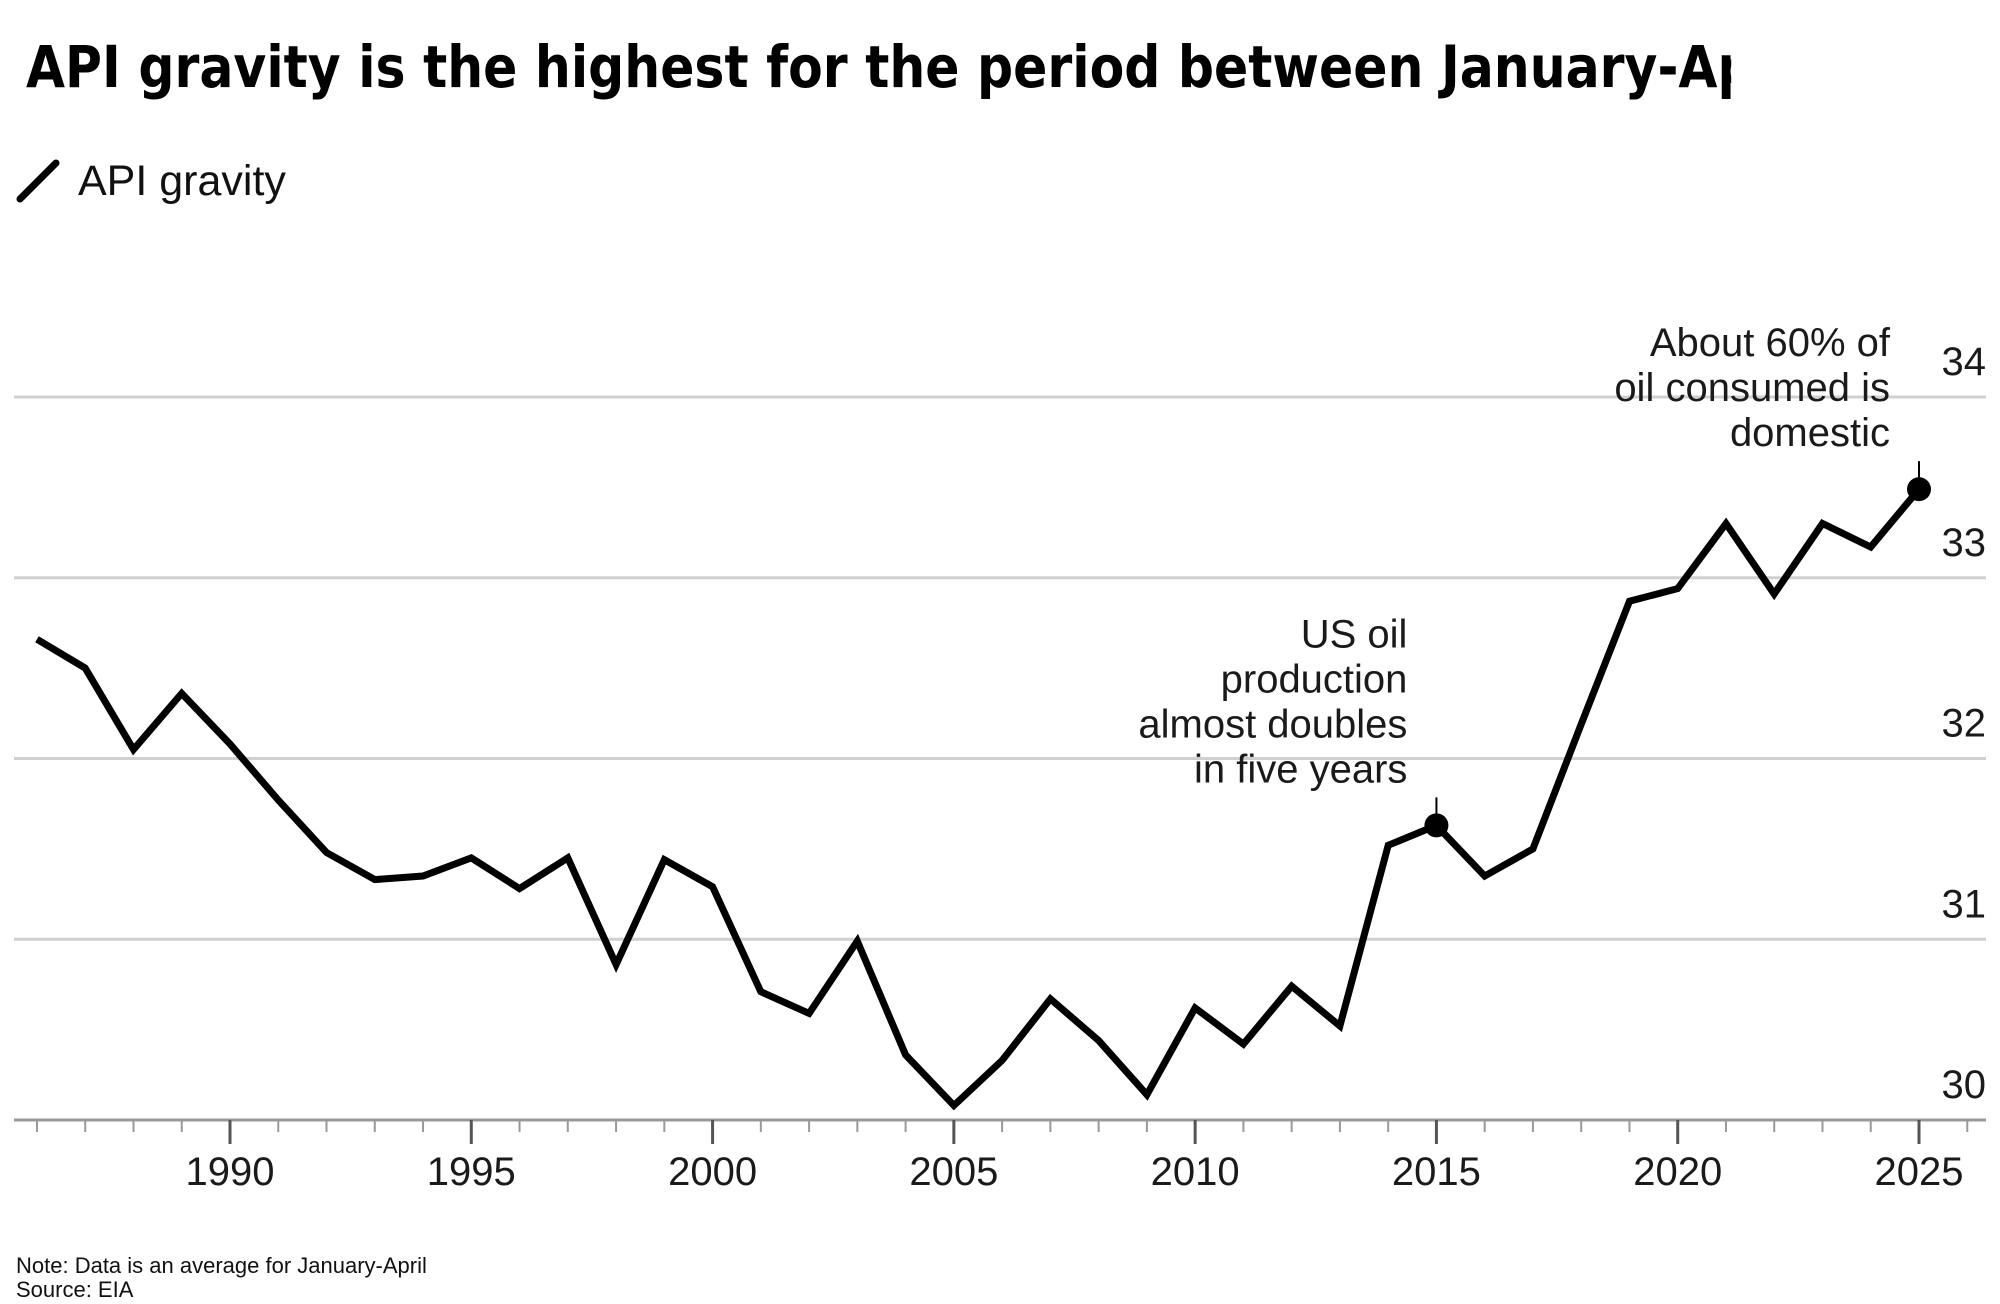 The width and height of the screenshot is (2000, 1304). What do you see at coordinates (1752, 388) in the screenshot?
I see `annotation-text: oil consumed is` at bounding box center [1752, 388].